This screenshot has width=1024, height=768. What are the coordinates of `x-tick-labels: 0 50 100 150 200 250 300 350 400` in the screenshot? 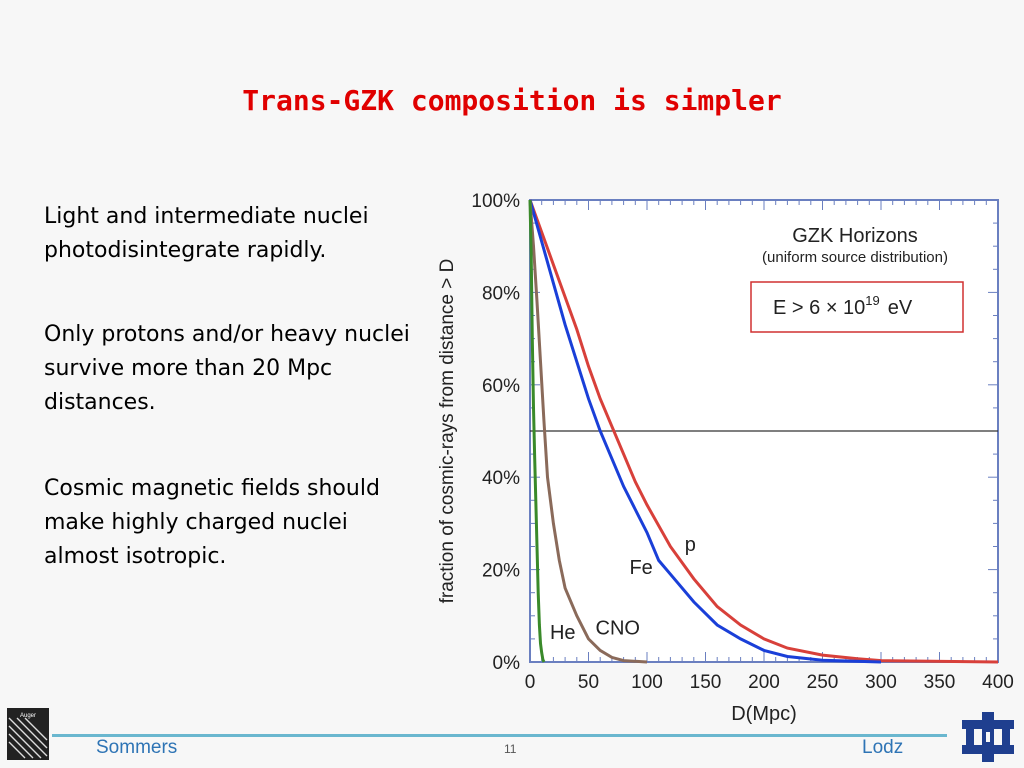 It's located at (769, 682).